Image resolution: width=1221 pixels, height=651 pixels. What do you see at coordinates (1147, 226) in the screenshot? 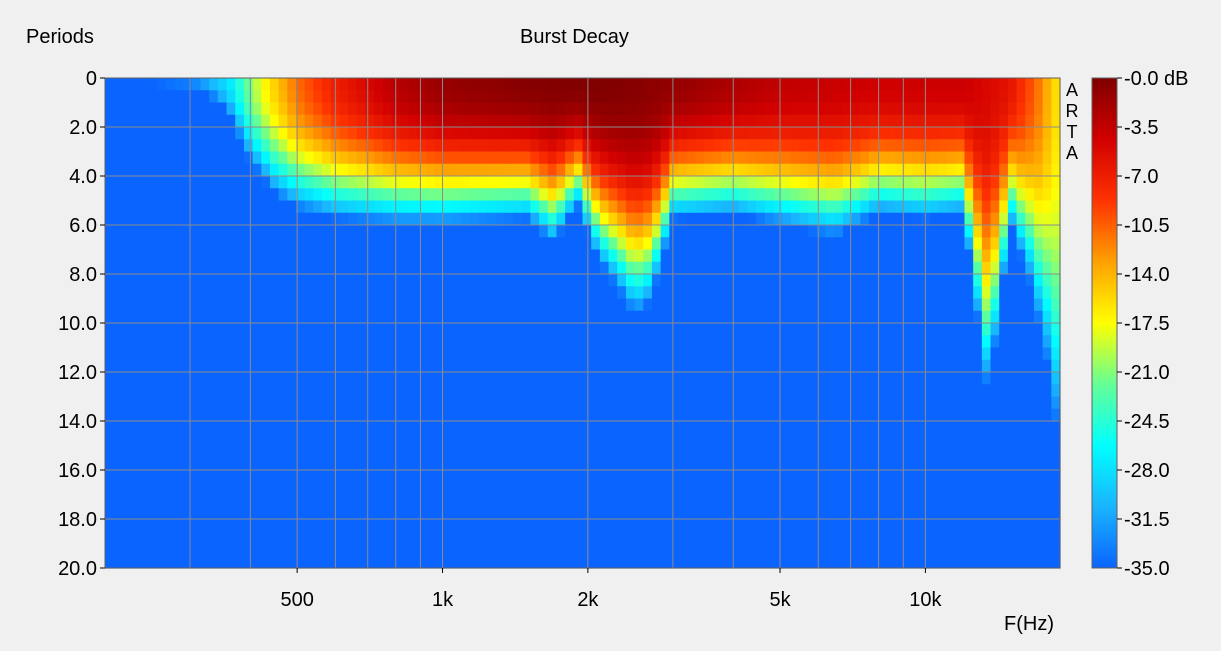
I see `colorbar-label: -10.5` at bounding box center [1147, 226].